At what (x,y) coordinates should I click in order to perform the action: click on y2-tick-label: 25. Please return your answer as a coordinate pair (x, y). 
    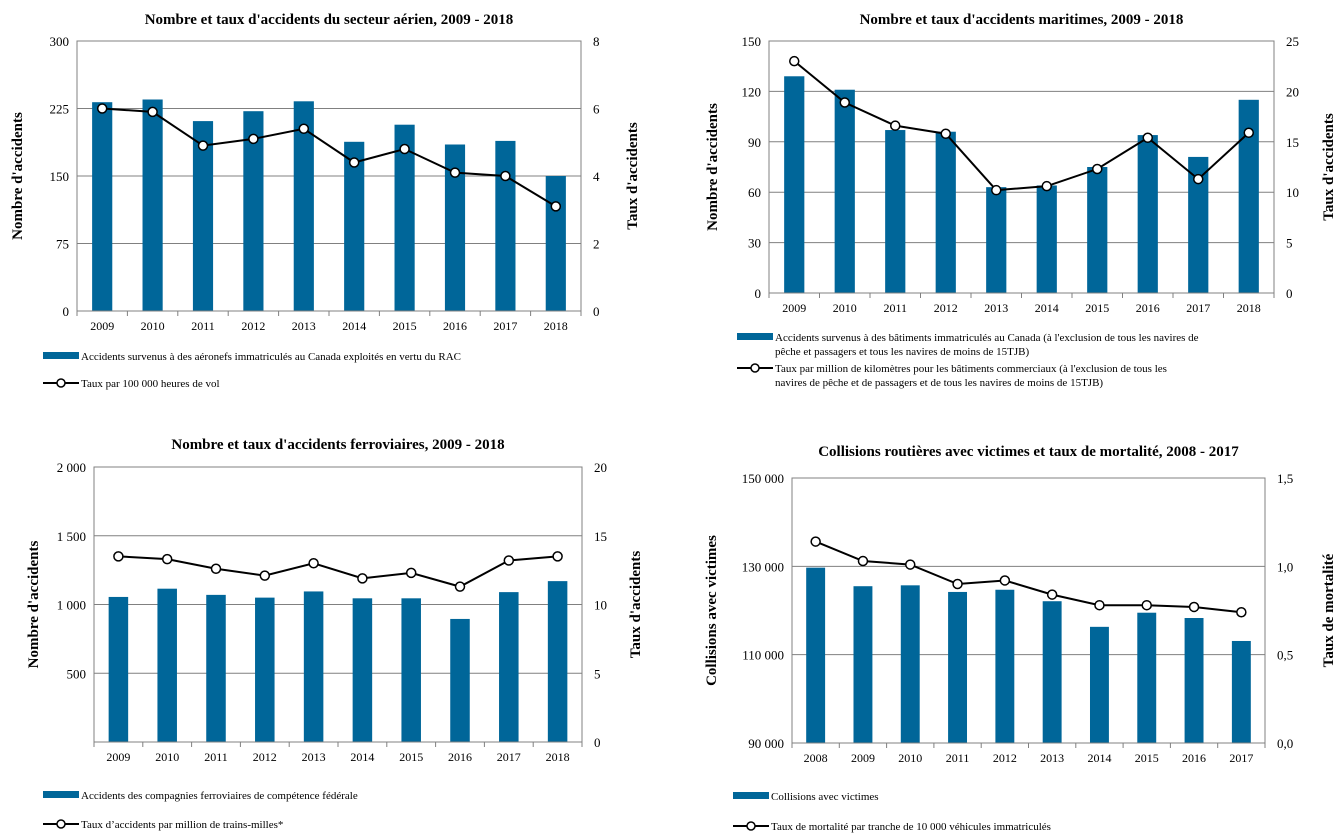
    Looking at the image, I should click on (1292, 41).